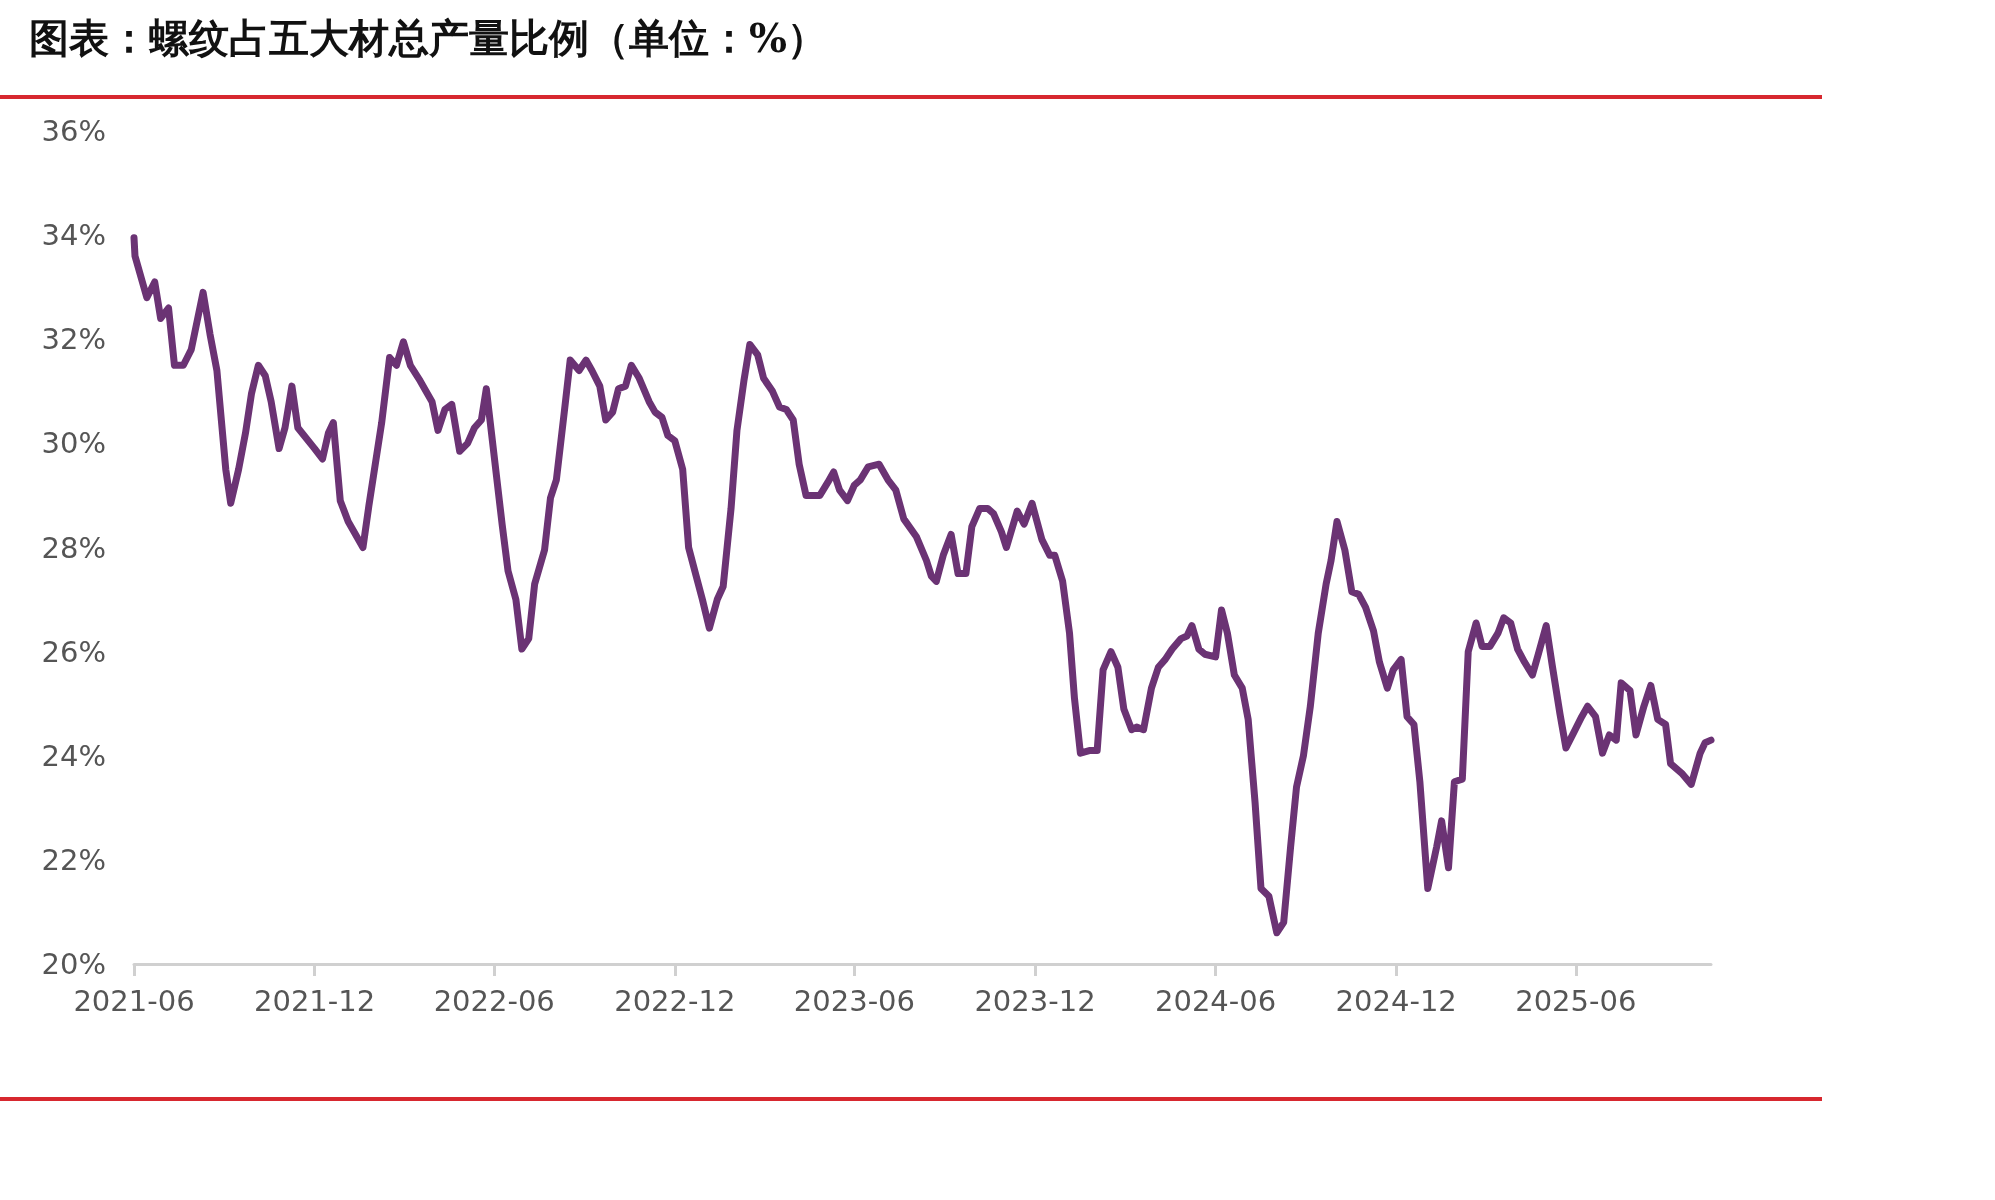  I want to click on y-tick-label: 24%, so click(73, 755).